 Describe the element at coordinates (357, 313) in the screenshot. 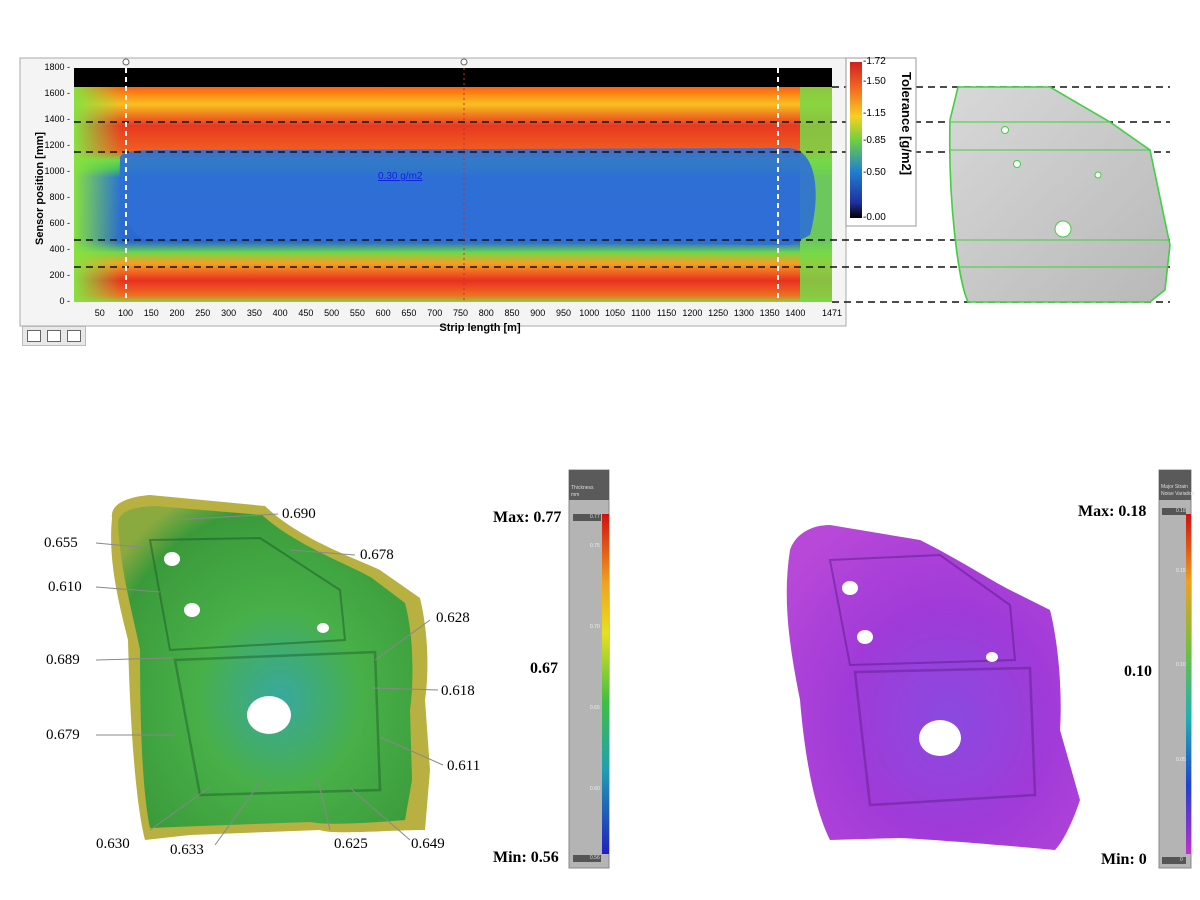

I see `x-tick-label: 550` at that location.